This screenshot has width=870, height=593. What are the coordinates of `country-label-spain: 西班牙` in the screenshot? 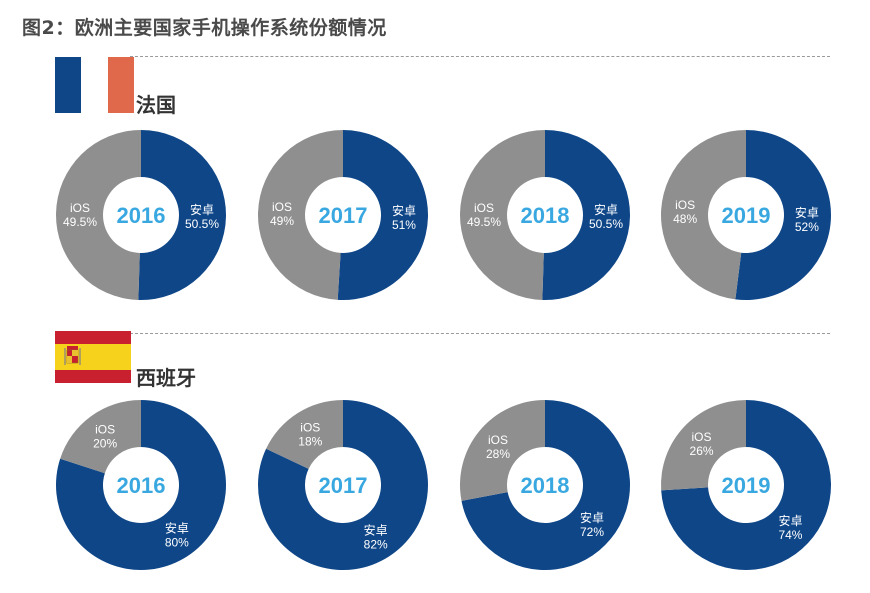 It's located at (166, 378).